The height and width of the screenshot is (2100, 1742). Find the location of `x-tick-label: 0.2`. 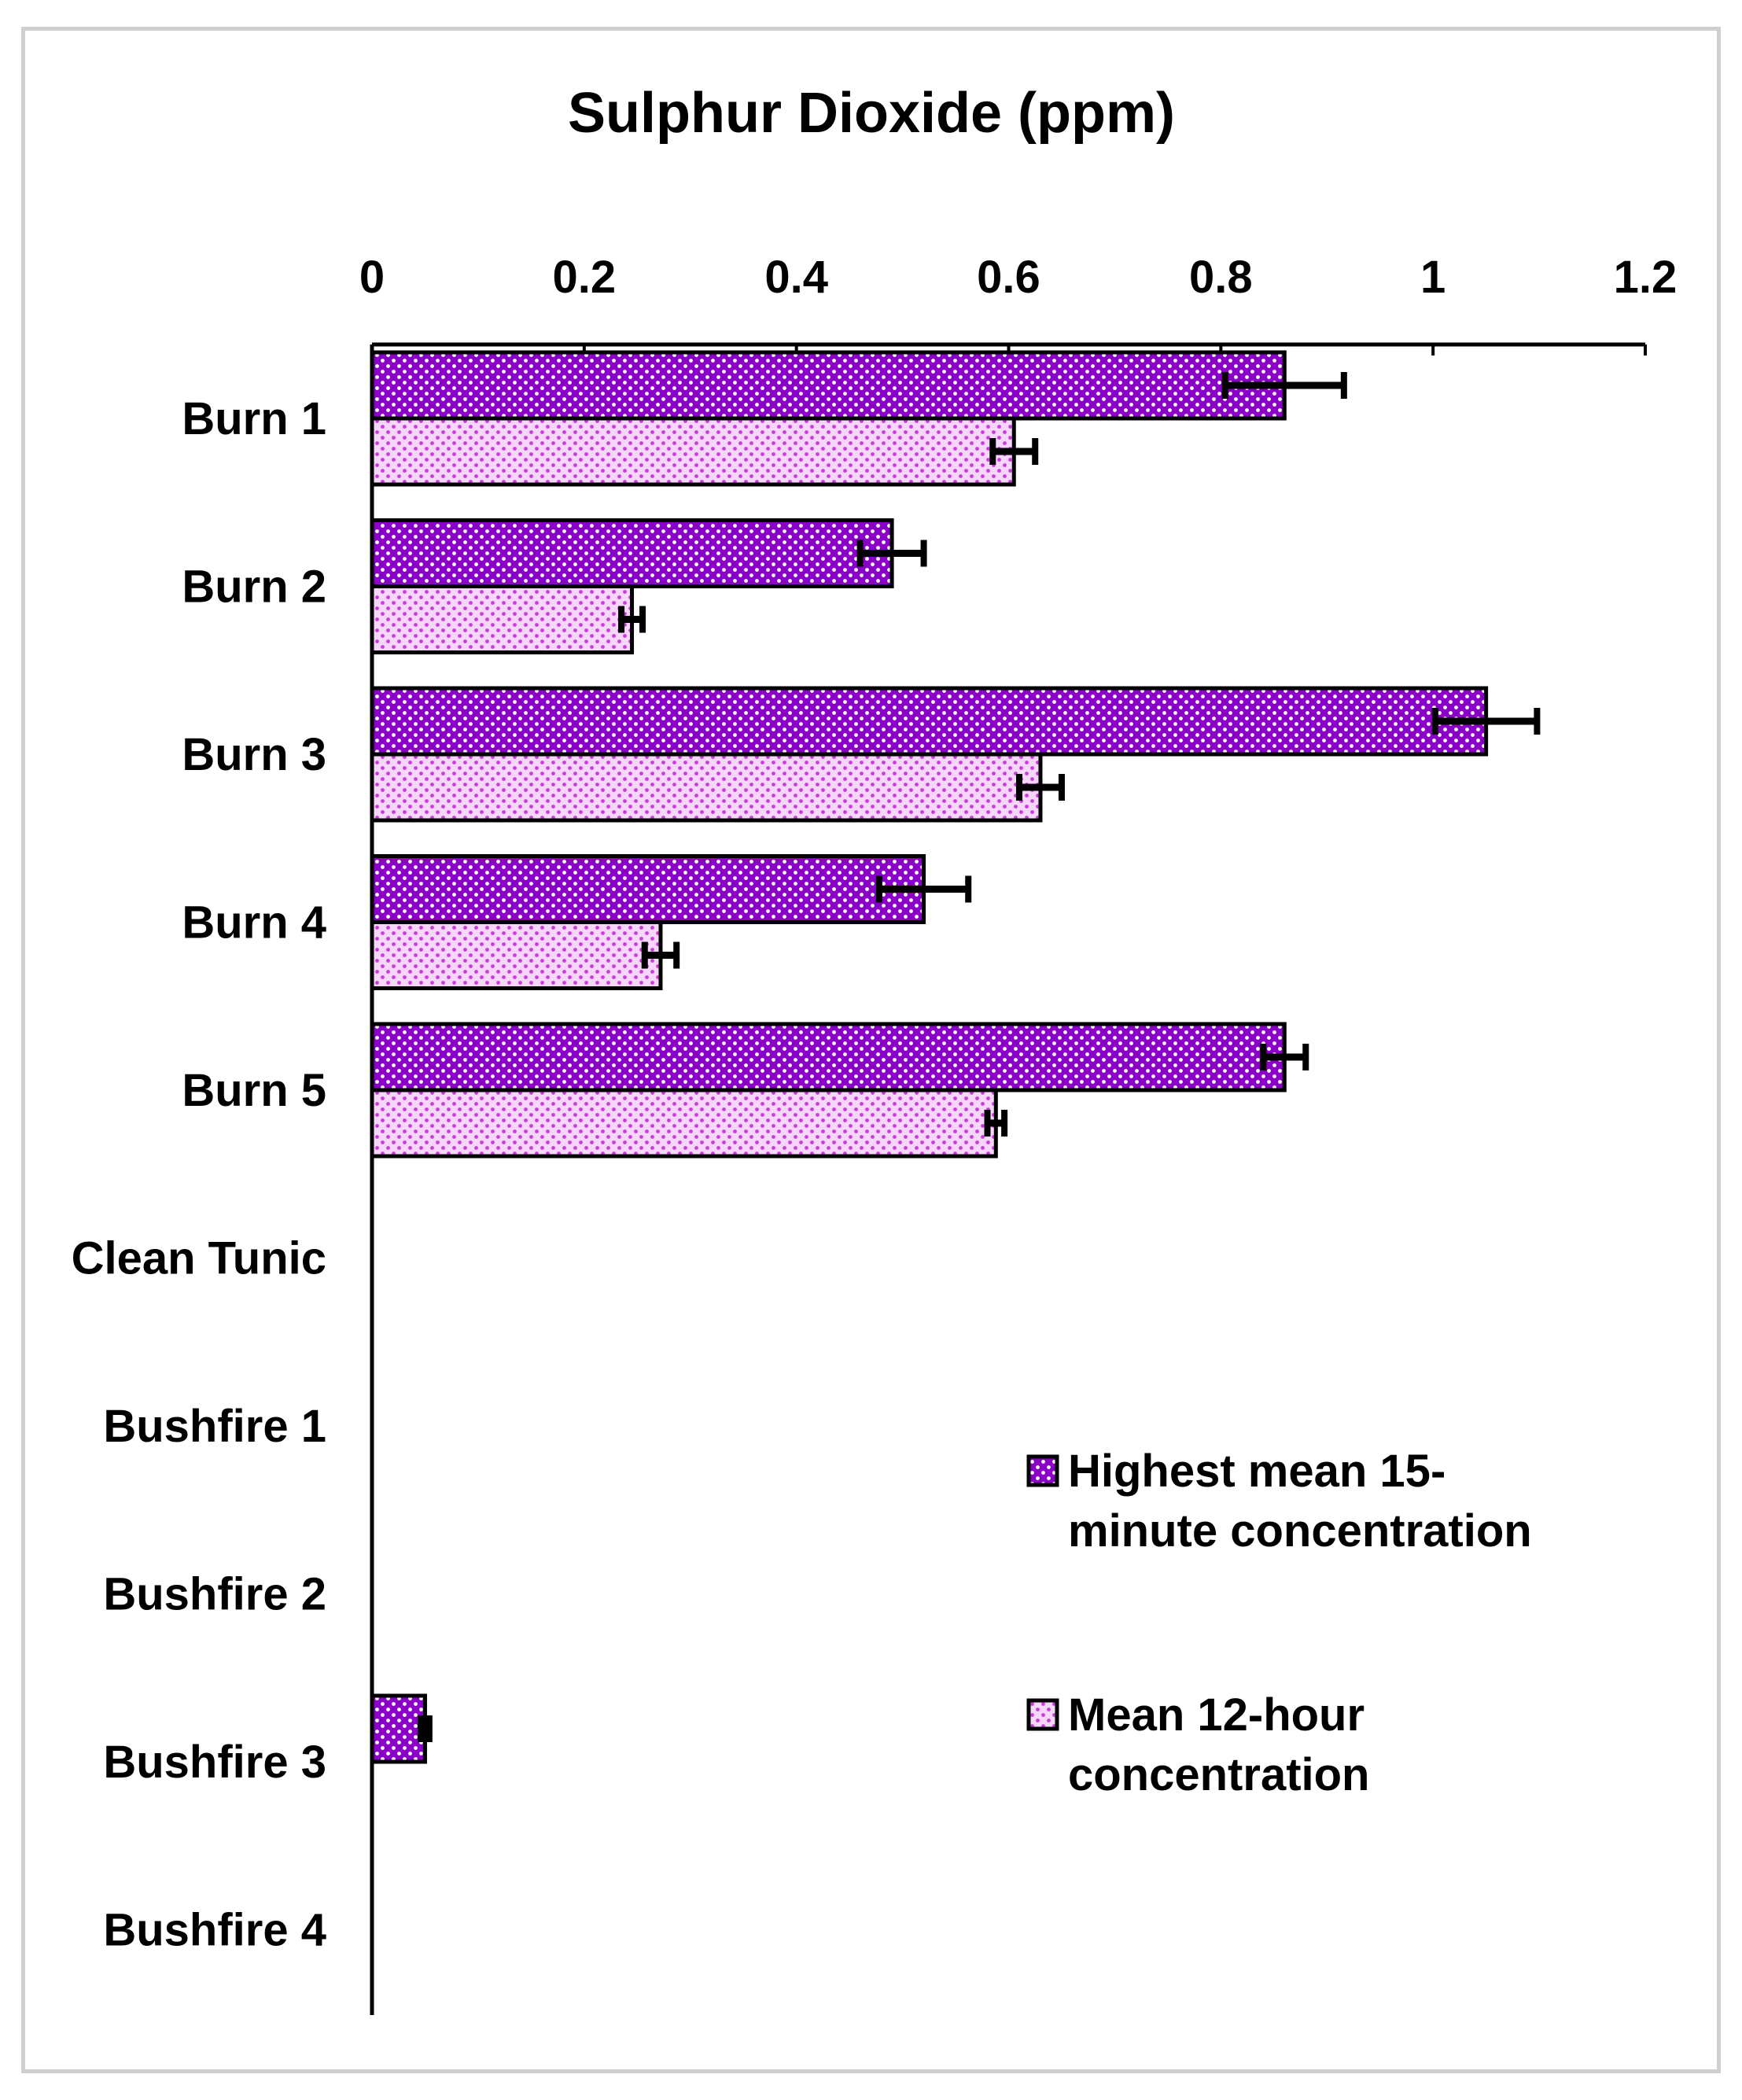

x-tick-label: 0.2 is located at coordinates (585, 277).